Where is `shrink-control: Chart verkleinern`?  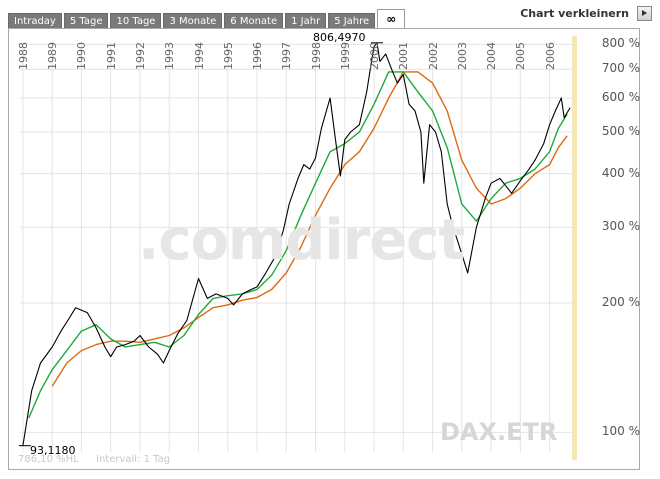 shrink-control: Chart verkleinern is located at coordinates (586, 13).